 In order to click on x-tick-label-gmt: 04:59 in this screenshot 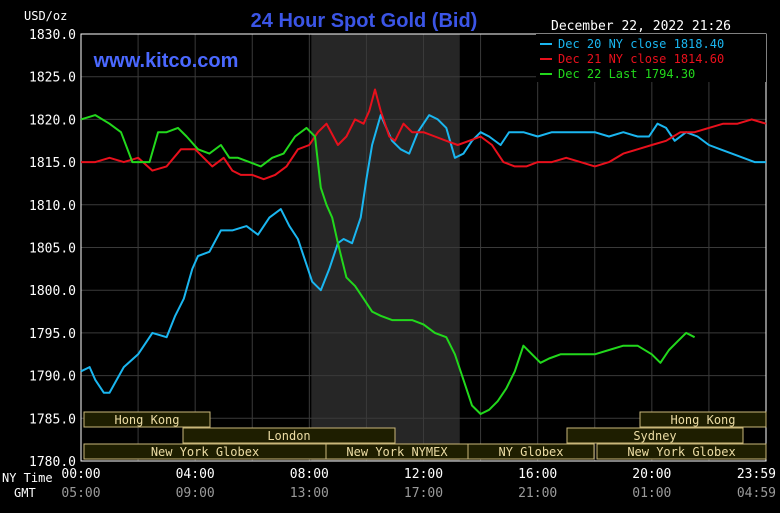, I will do `click(756, 493)`.